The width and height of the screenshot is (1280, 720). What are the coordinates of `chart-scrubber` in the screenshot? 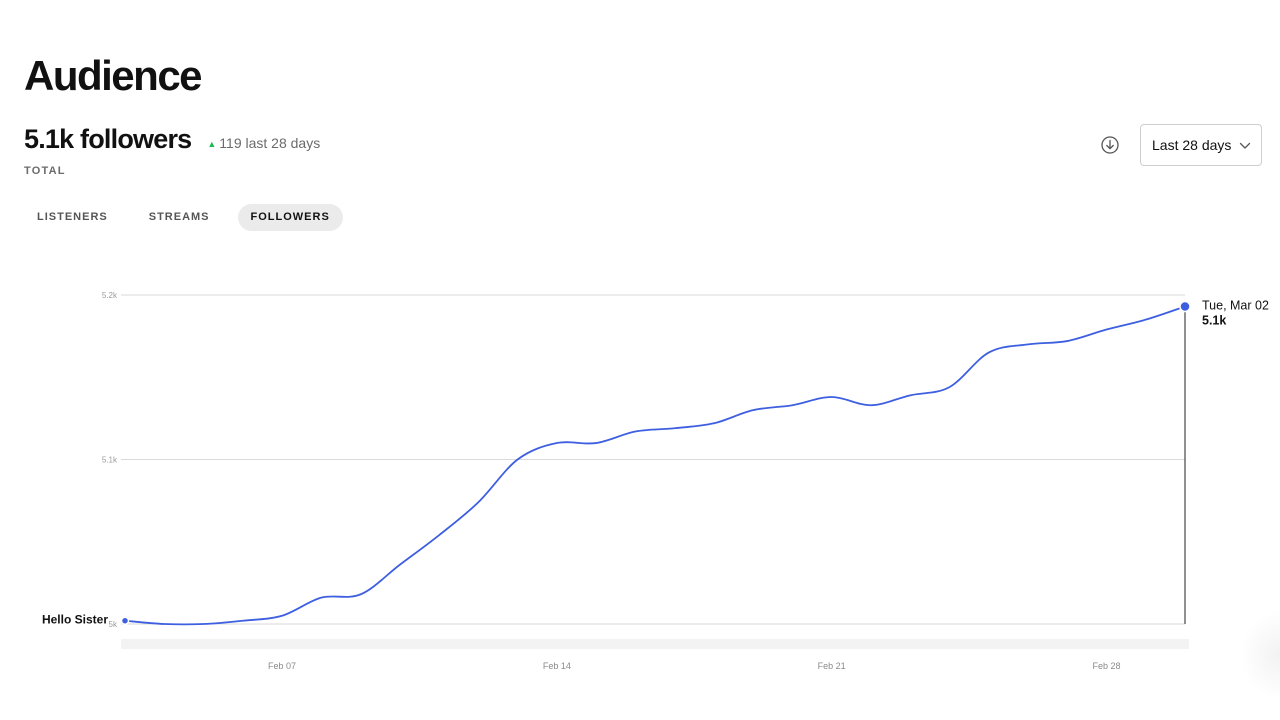 It's located at (655, 644).